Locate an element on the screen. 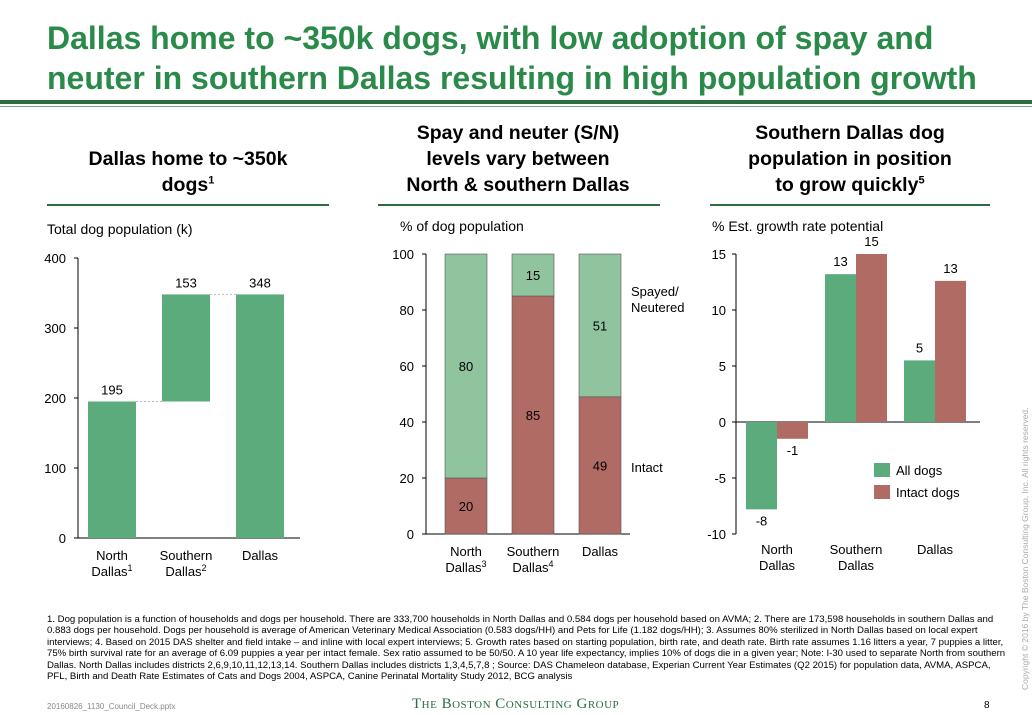 The image size is (1032, 715). data-label-spayed: 15 is located at coordinates (533, 275).